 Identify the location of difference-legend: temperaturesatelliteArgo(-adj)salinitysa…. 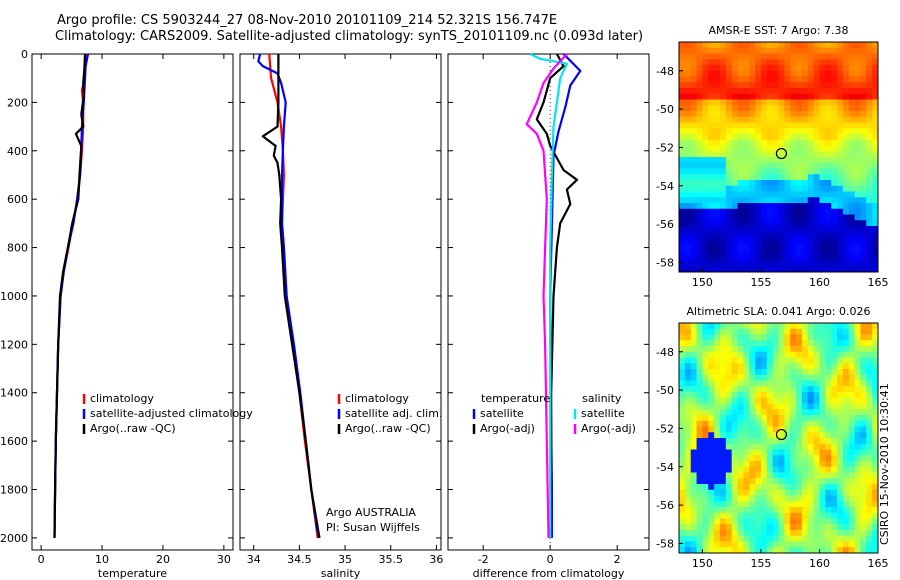
(554, 413).